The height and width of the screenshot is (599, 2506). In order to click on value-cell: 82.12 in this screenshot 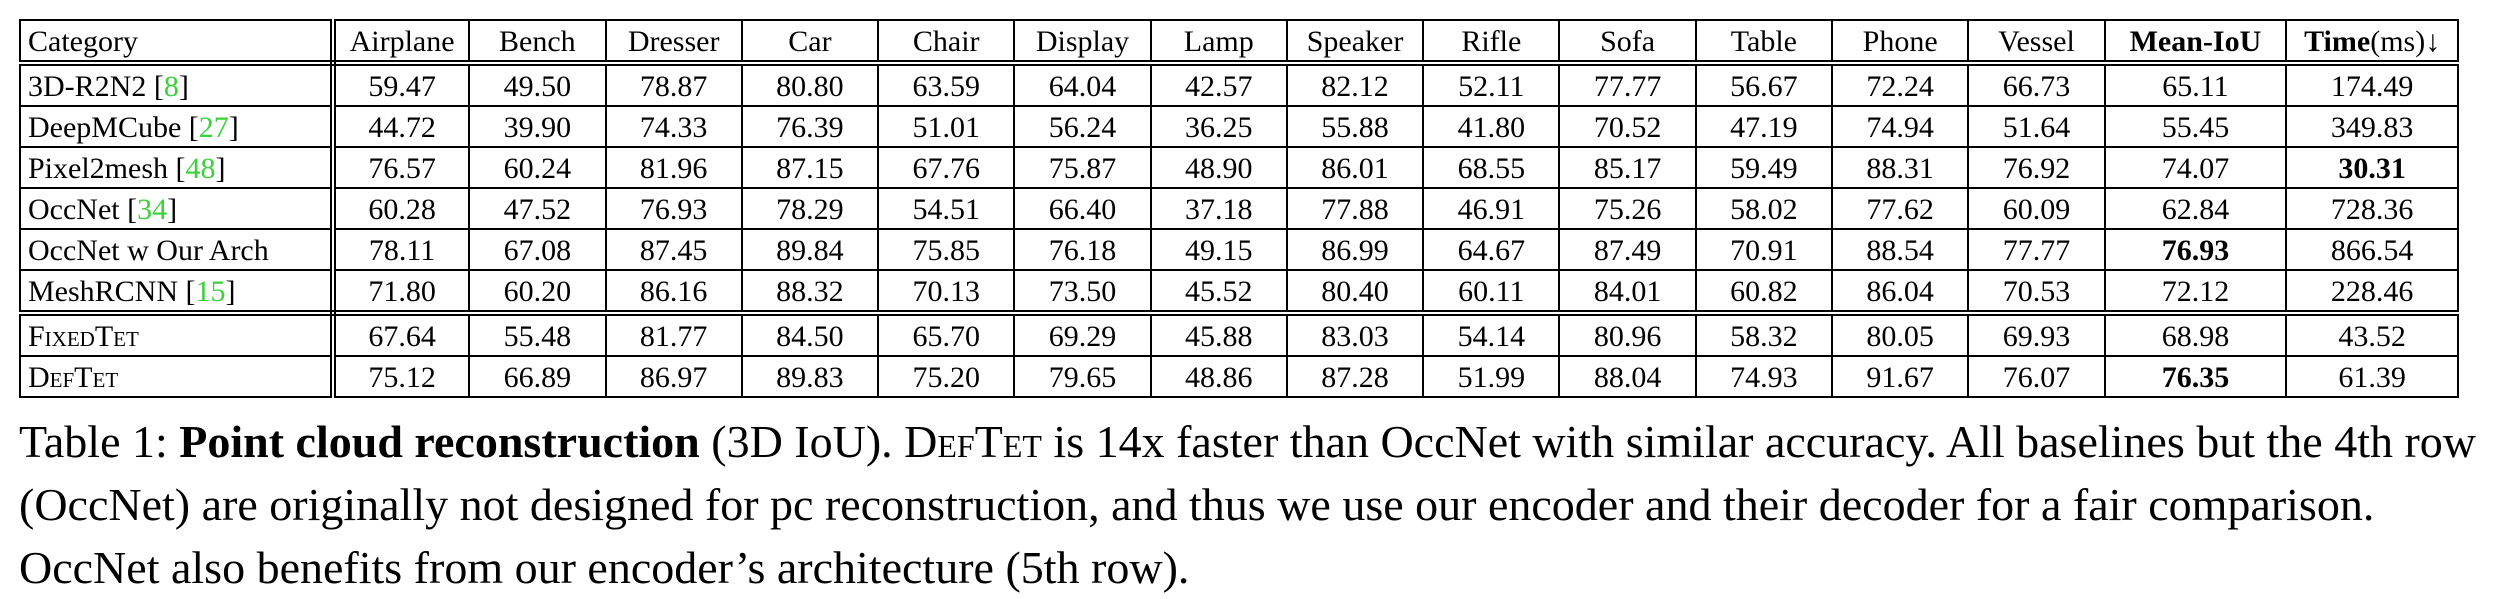, I will do `click(1355, 84)`.